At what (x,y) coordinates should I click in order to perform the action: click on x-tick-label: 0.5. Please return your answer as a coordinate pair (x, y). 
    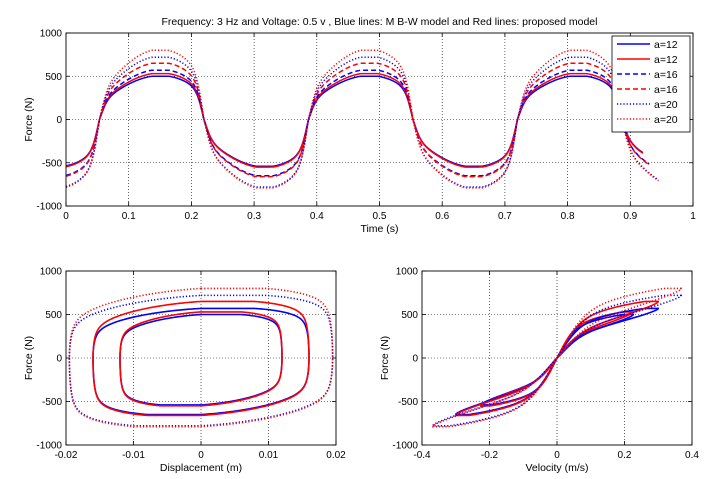
    Looking at the image, I should click on (380, 216).